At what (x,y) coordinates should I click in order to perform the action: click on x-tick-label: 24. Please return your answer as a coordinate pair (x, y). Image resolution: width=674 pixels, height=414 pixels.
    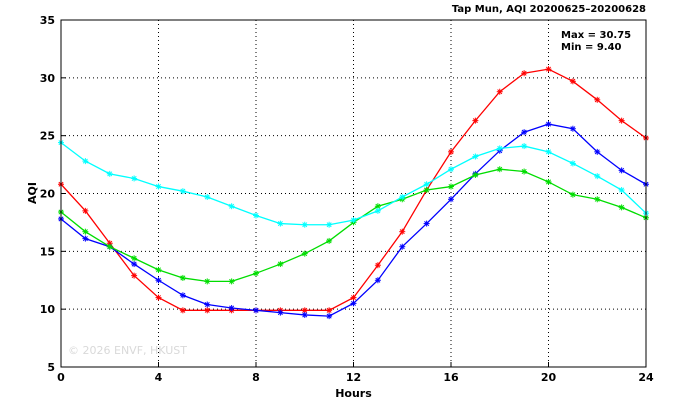
    Looking at the image, I should click on (646, 377).